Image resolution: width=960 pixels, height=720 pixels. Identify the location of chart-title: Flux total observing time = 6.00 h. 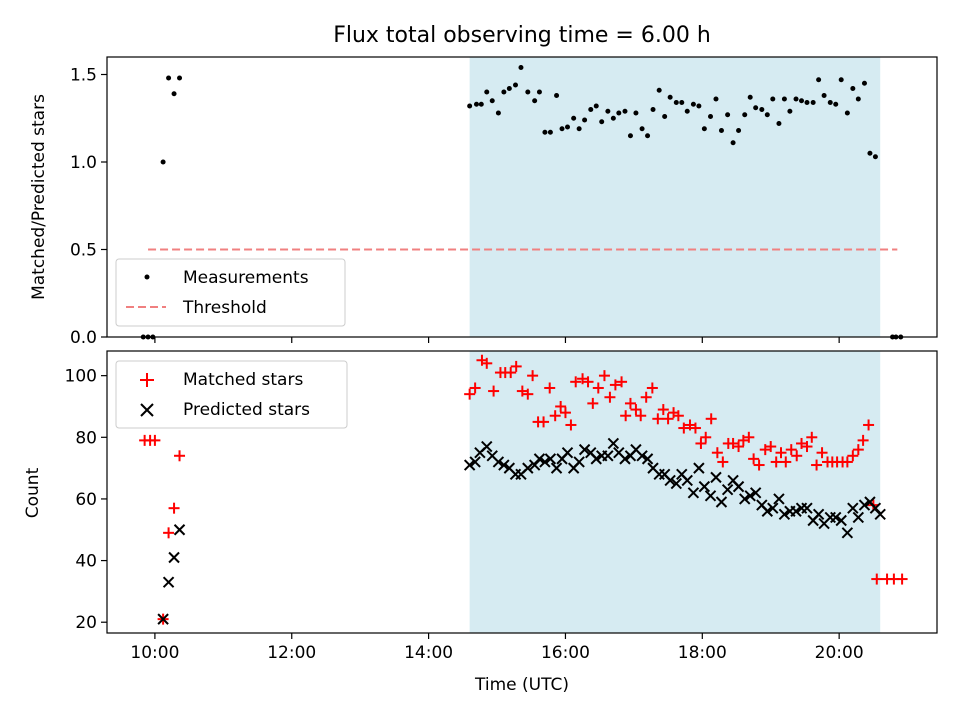
(522, 35).